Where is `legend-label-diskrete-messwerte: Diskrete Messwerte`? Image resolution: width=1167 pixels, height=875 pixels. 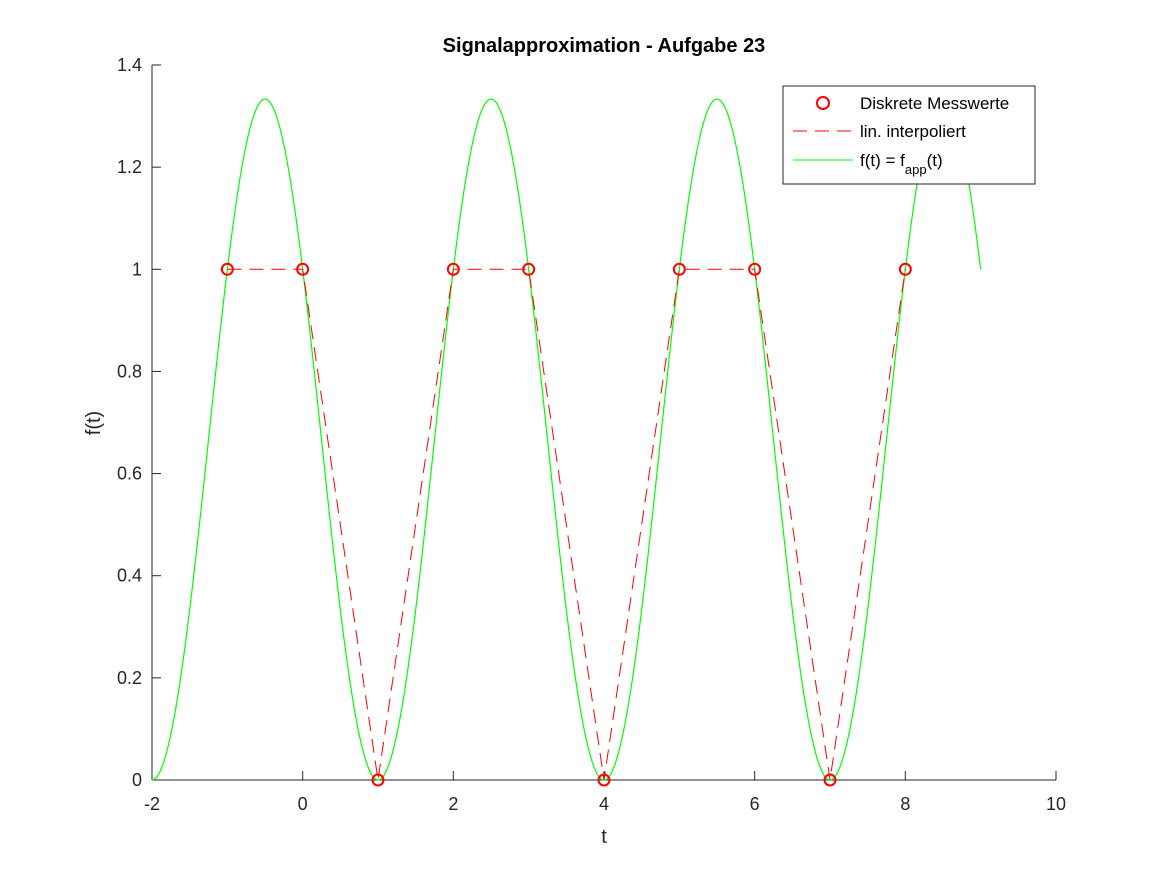
legend-label-diskrete-messwerte: Diskrete Messwerte is located at coordinates (934, 103).